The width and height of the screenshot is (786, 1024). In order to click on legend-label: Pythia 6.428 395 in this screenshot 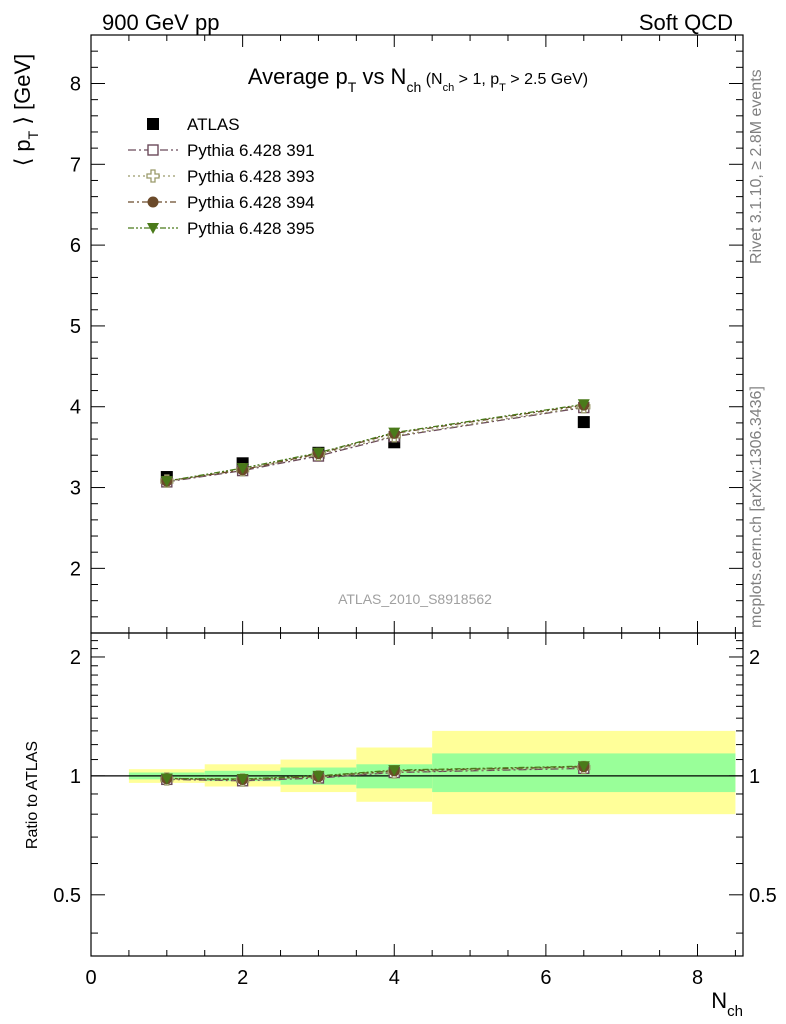, I will do `click(251, 228)`.